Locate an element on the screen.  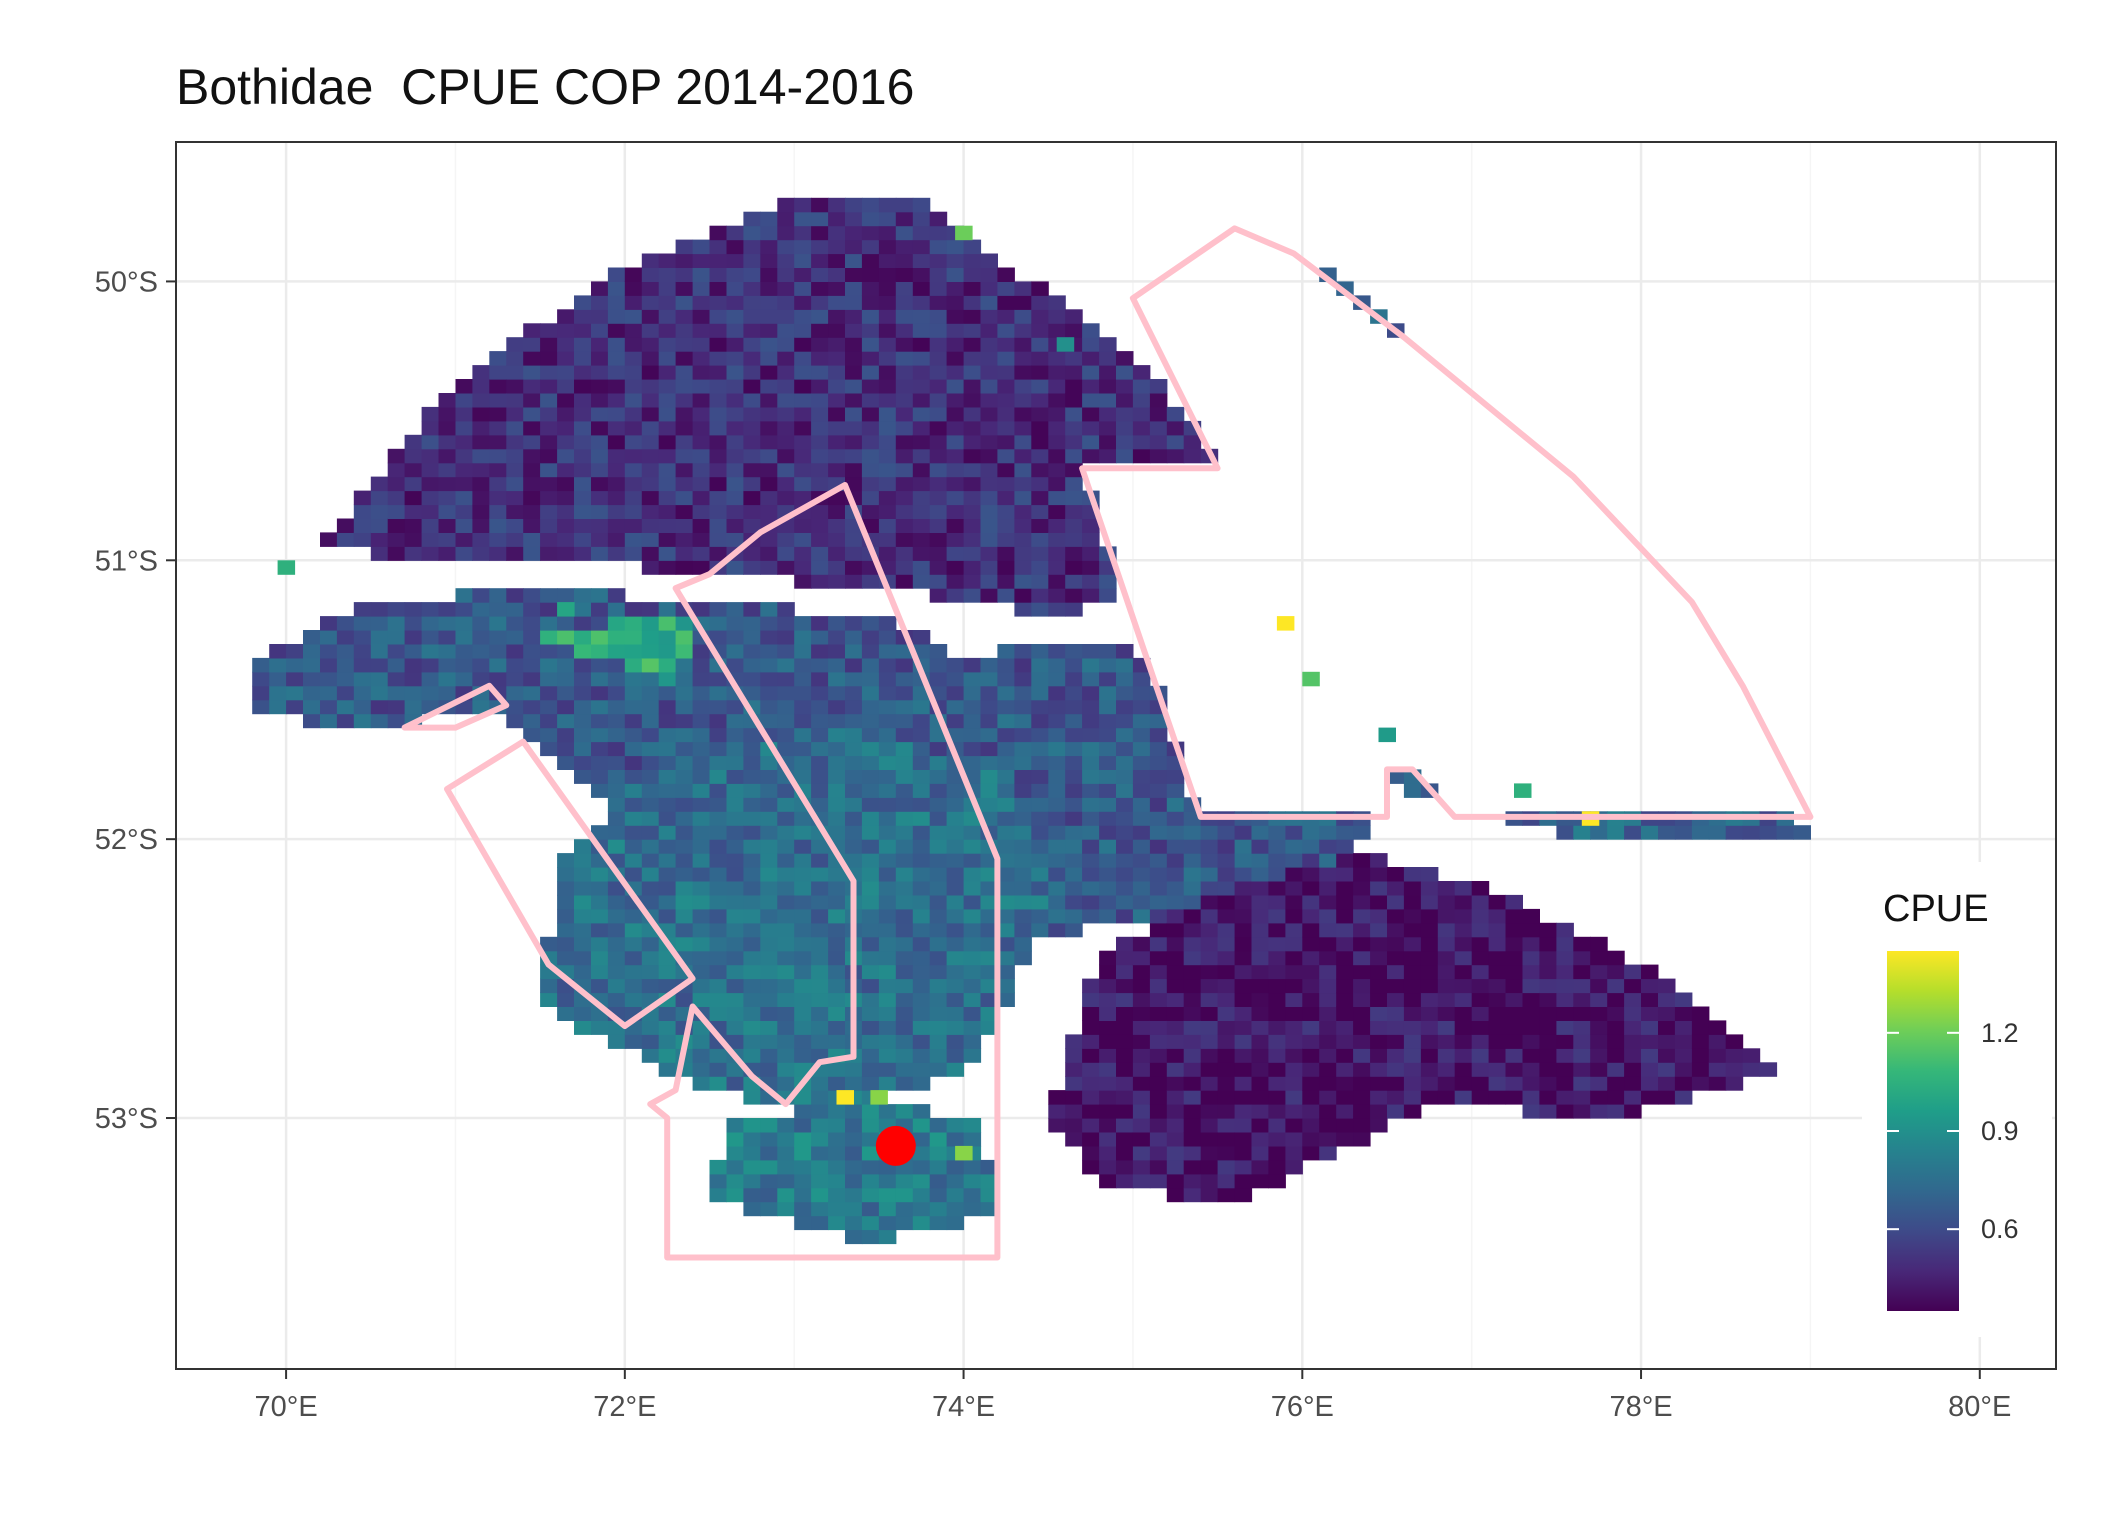
legend-title: CPUE is located at coordinates (1936, 909).